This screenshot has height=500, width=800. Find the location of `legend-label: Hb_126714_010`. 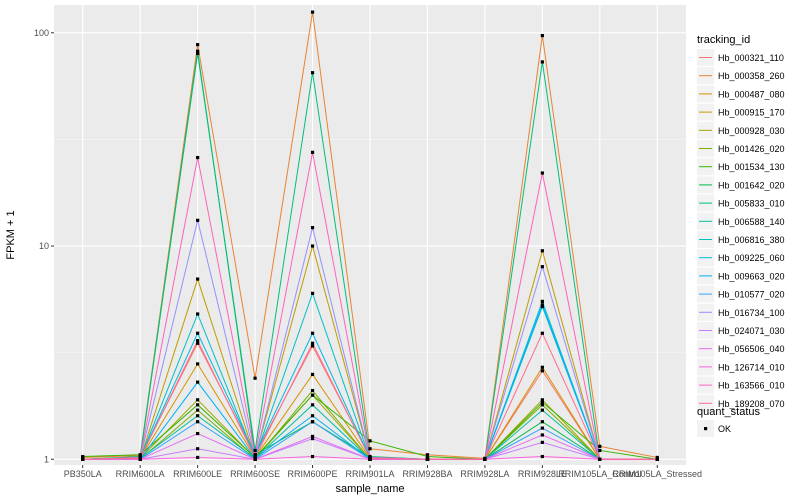

legend-label: Hb_126714_010 is located at coordinates (751, 367).